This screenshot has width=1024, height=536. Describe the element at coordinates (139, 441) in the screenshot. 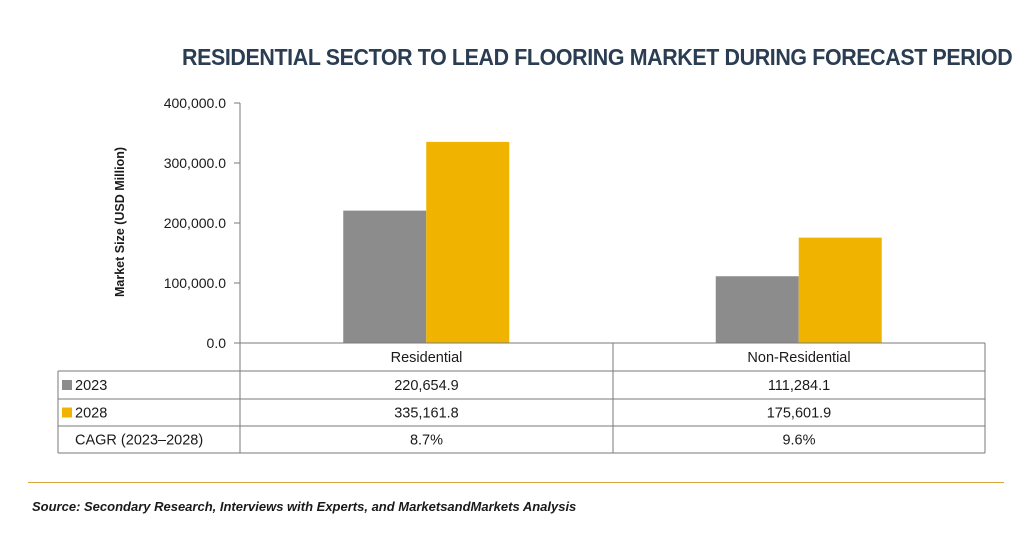

I see `cagr-label: CAGR (2023–2028)` at that location.